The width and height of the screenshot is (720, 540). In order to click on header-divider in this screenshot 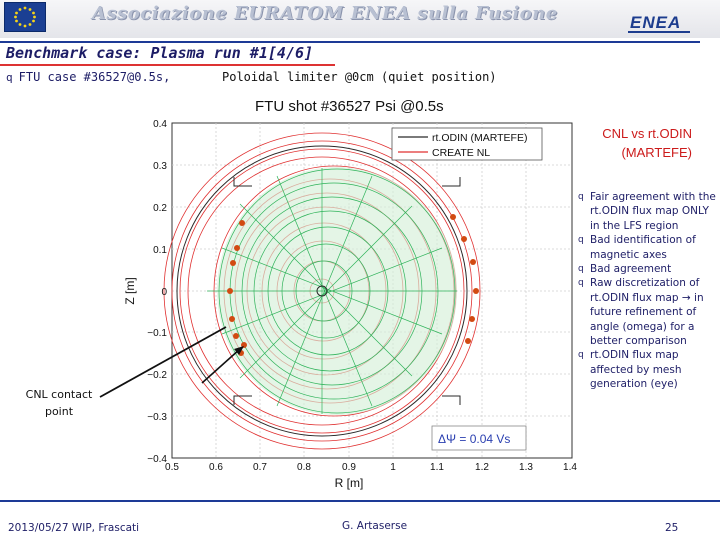, I will do `click(350, 42)`.